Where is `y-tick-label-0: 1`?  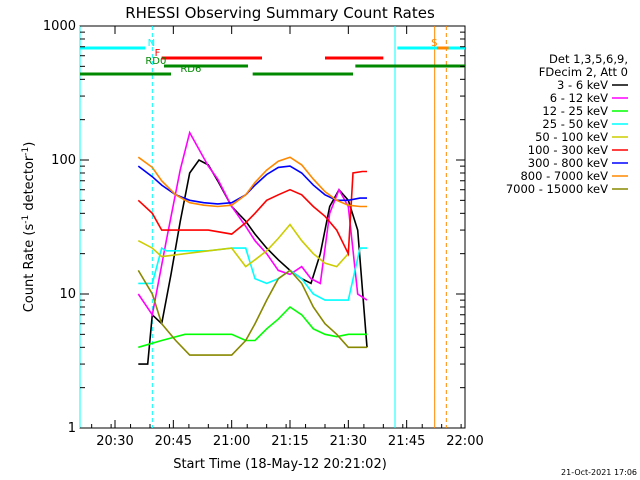
y-tick-label-0: 1 is located at coordinates (72, 428).